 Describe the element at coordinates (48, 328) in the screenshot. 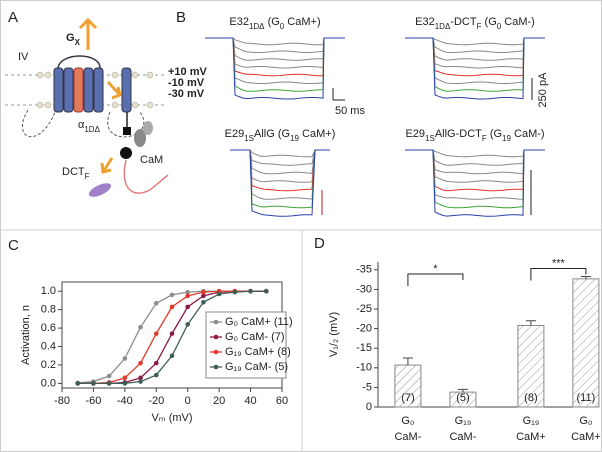

I see `y-tick-label: 0.6` at that location.